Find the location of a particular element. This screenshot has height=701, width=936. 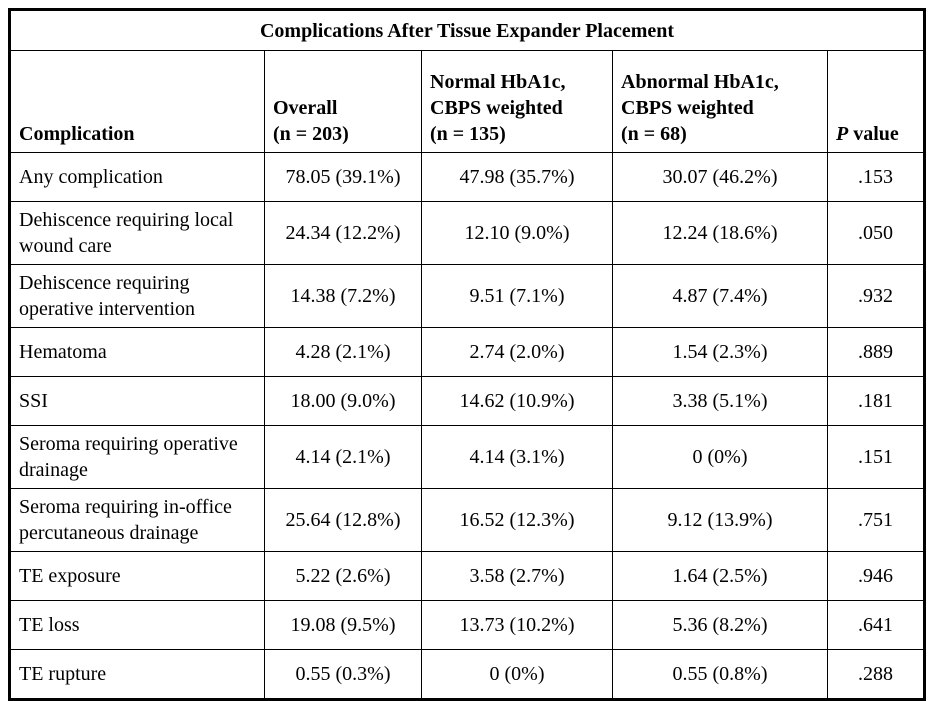

cell-overall: 18.00 (9.0%) is located at coordinates (343, 401).